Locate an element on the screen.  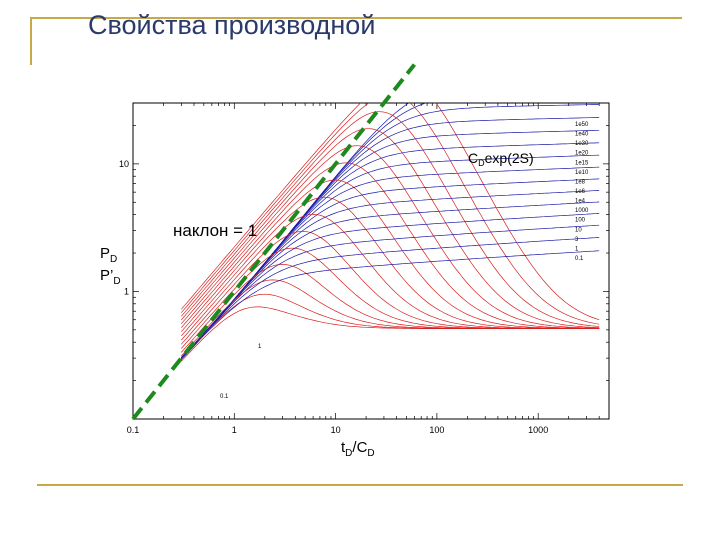
y-tick-label: 10 is located at coordinates (124, 164).